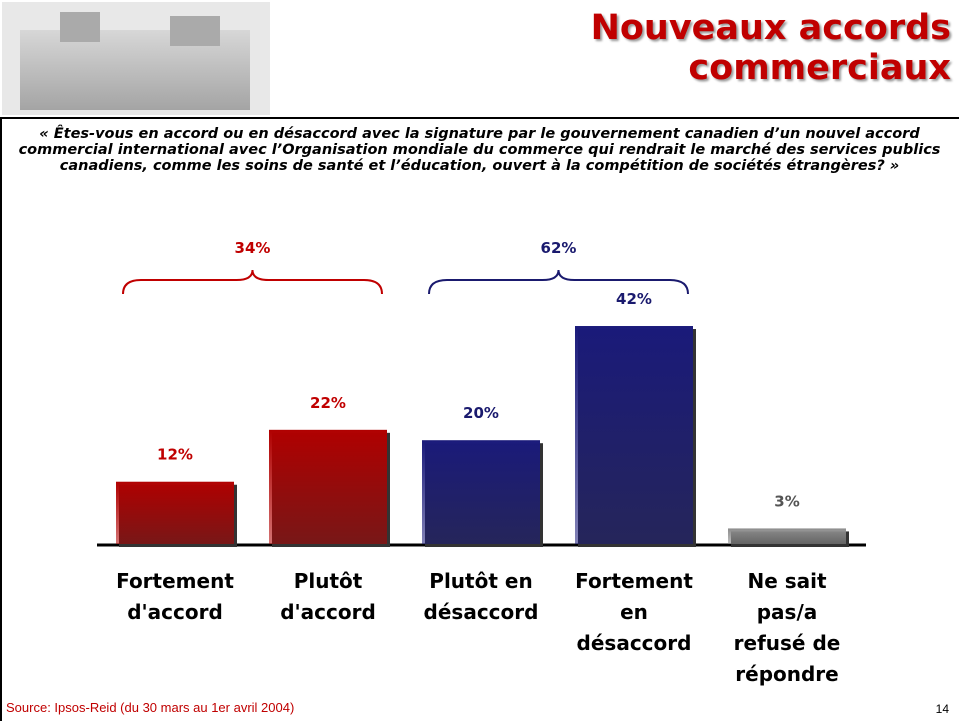 The width and height of the screenshot is (959, 721). I want to click on category-label: Fortement d'accord, so click(175, 596).